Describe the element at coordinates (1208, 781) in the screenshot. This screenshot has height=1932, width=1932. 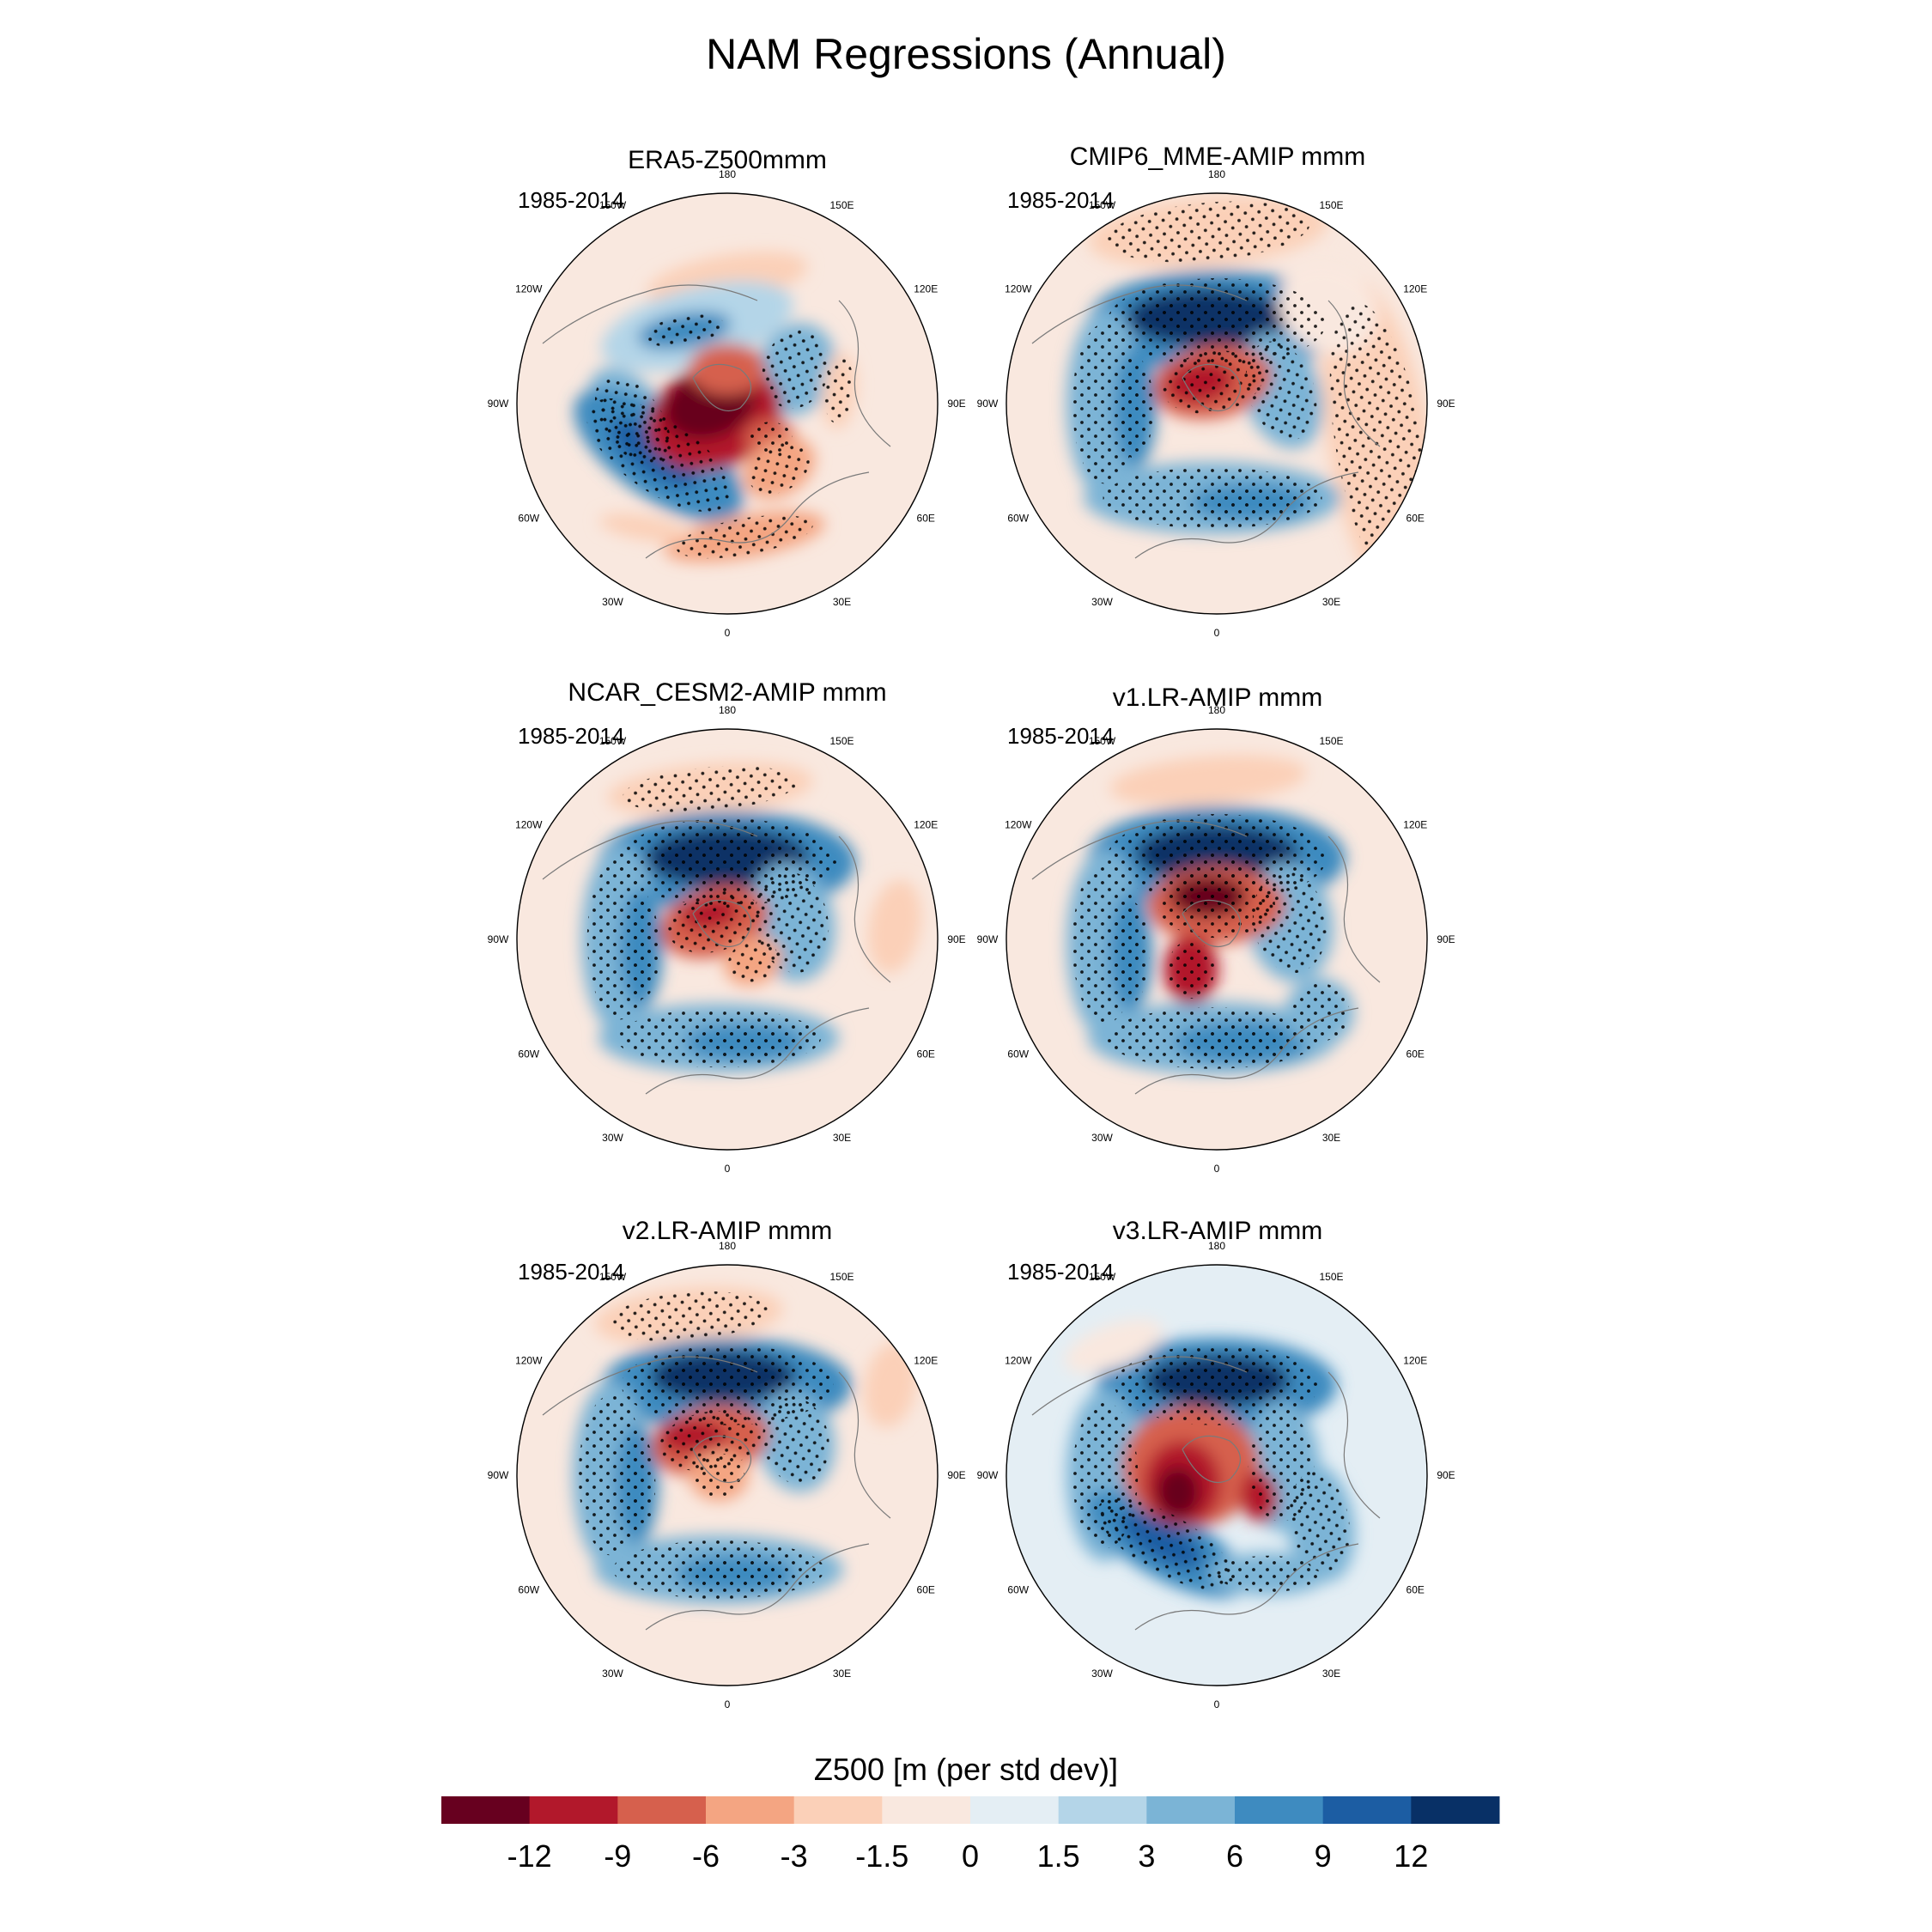
I see `field-anomaly` at that location.